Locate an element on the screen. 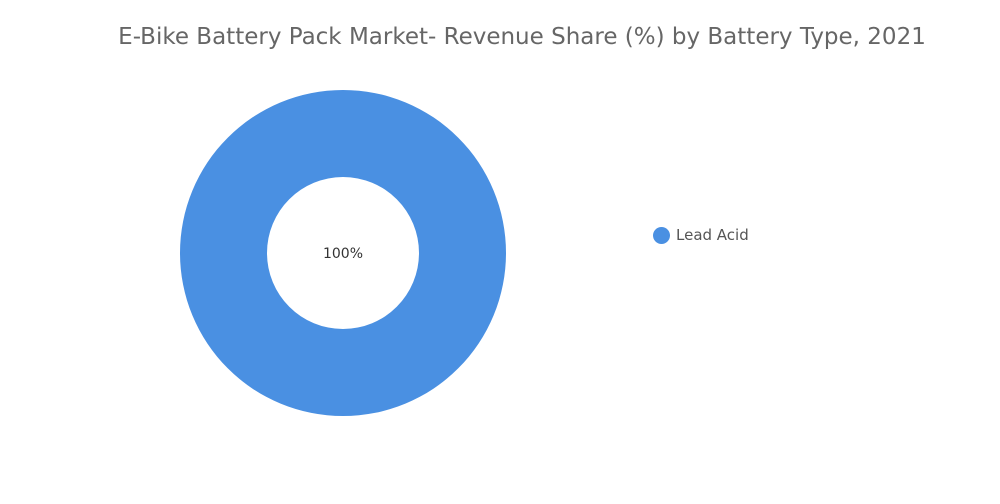 Image resolution: width=1000 pixels, height=504 pixels. legend-label-lead-acid: Lead Acid is located at coordinates (712, 235).